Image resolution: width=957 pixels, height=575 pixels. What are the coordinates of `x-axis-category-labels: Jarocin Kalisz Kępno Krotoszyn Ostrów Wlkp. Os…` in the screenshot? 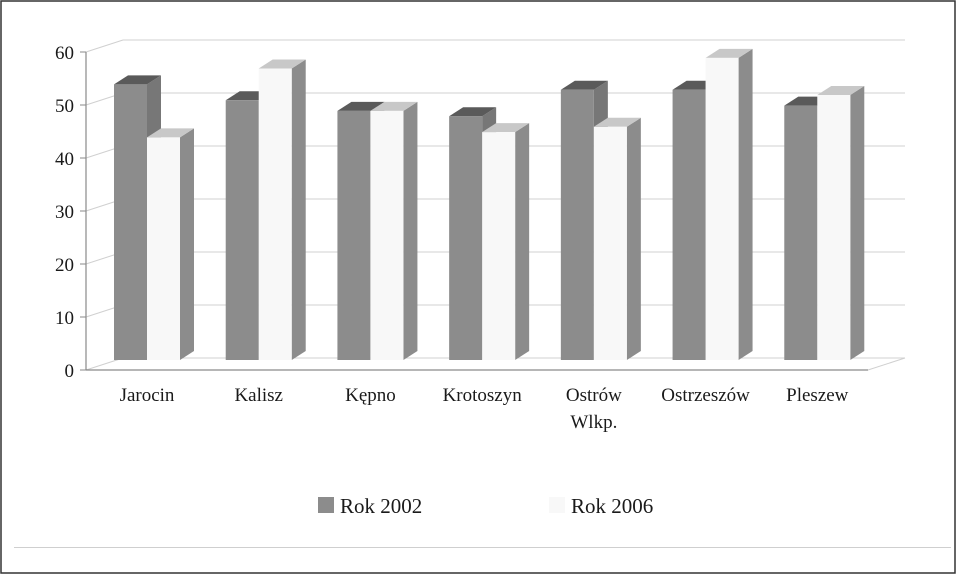 It's located at (484, 409).